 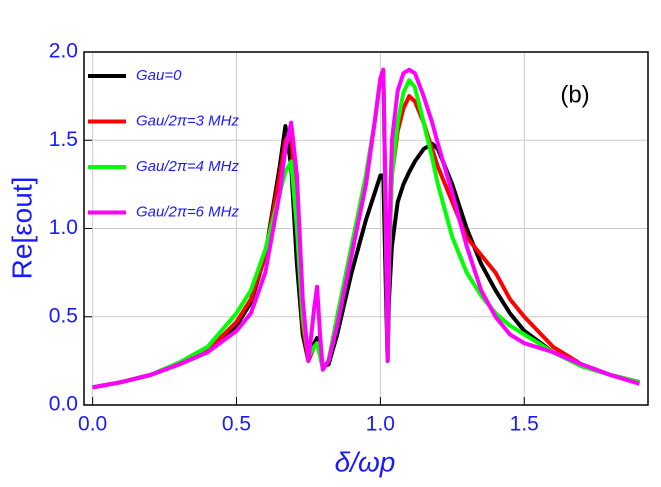 I want to click on x-tick-label: 1.5, so click(x=524, y=424).